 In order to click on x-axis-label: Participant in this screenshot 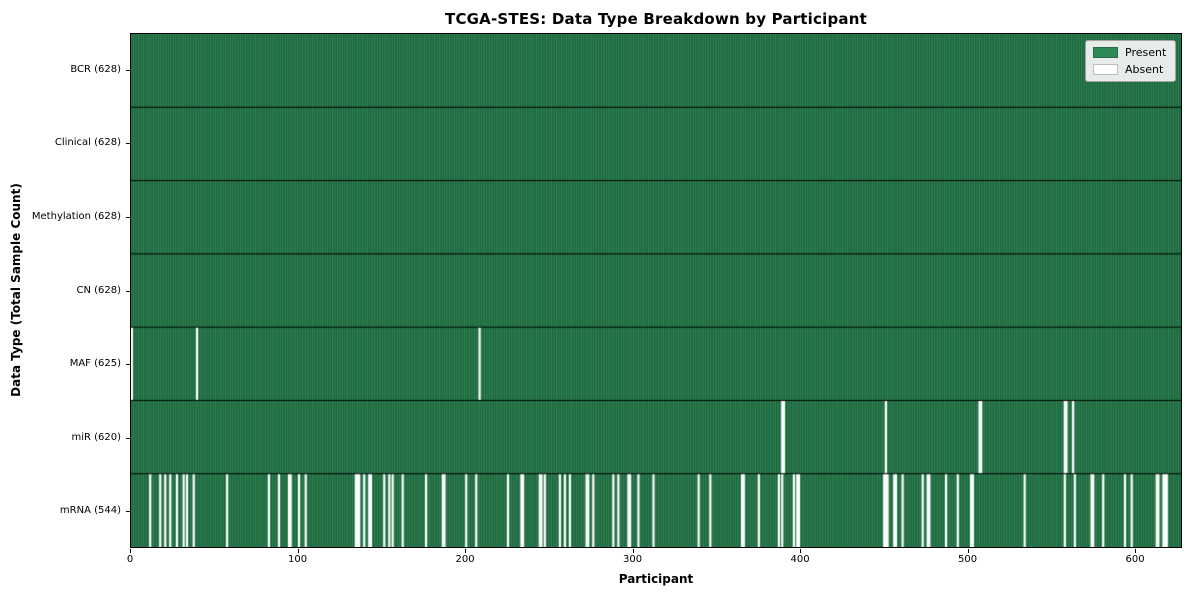, I will do `click(656, 579)`.